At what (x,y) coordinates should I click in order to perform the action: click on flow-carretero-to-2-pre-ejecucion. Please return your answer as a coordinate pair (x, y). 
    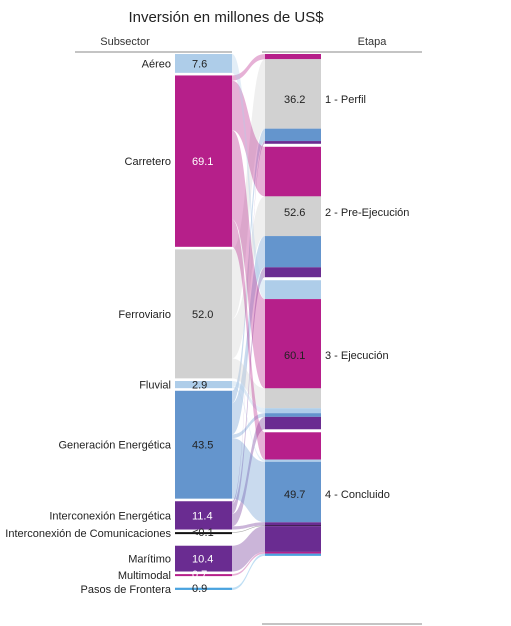
    Looking at the image, I should click on (248, 138).